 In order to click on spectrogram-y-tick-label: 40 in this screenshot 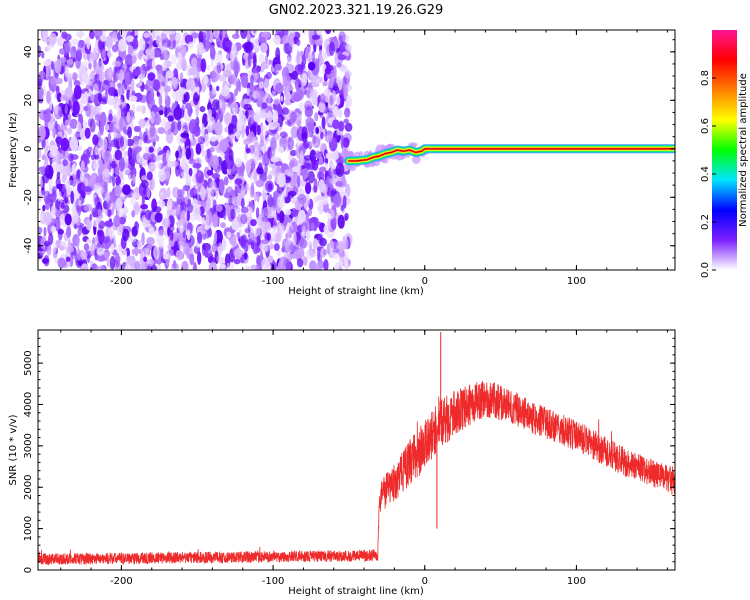, I will do `click(28, 51)`.